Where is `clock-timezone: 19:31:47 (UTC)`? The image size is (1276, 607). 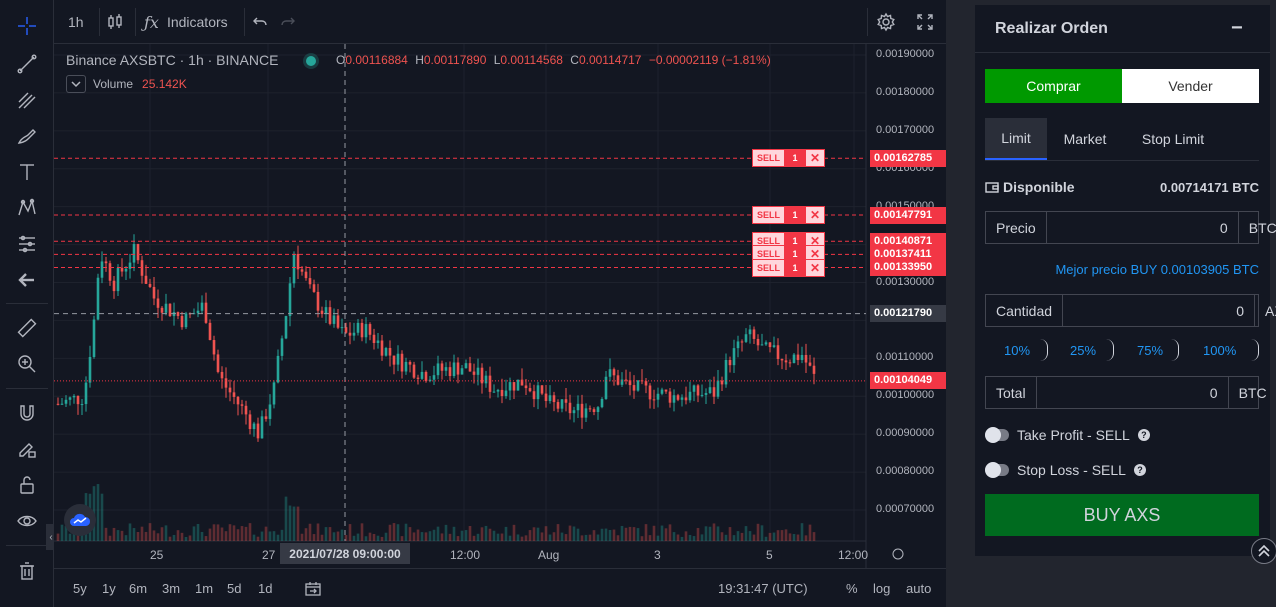 clock-timezone: 19:31:47 (UTC) is located at coordinates (763, 588).